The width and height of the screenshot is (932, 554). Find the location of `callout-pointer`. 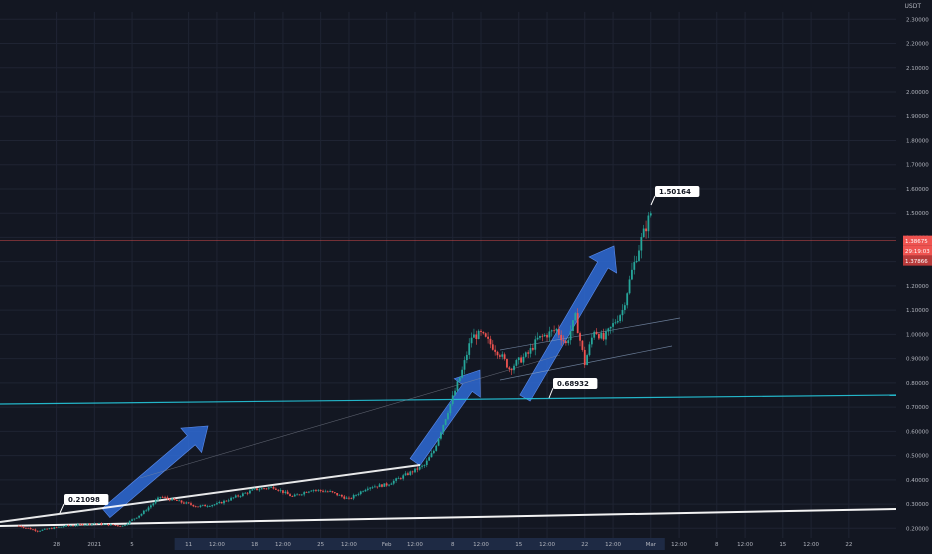

callout-pointer is located at coordinates (62, 508).